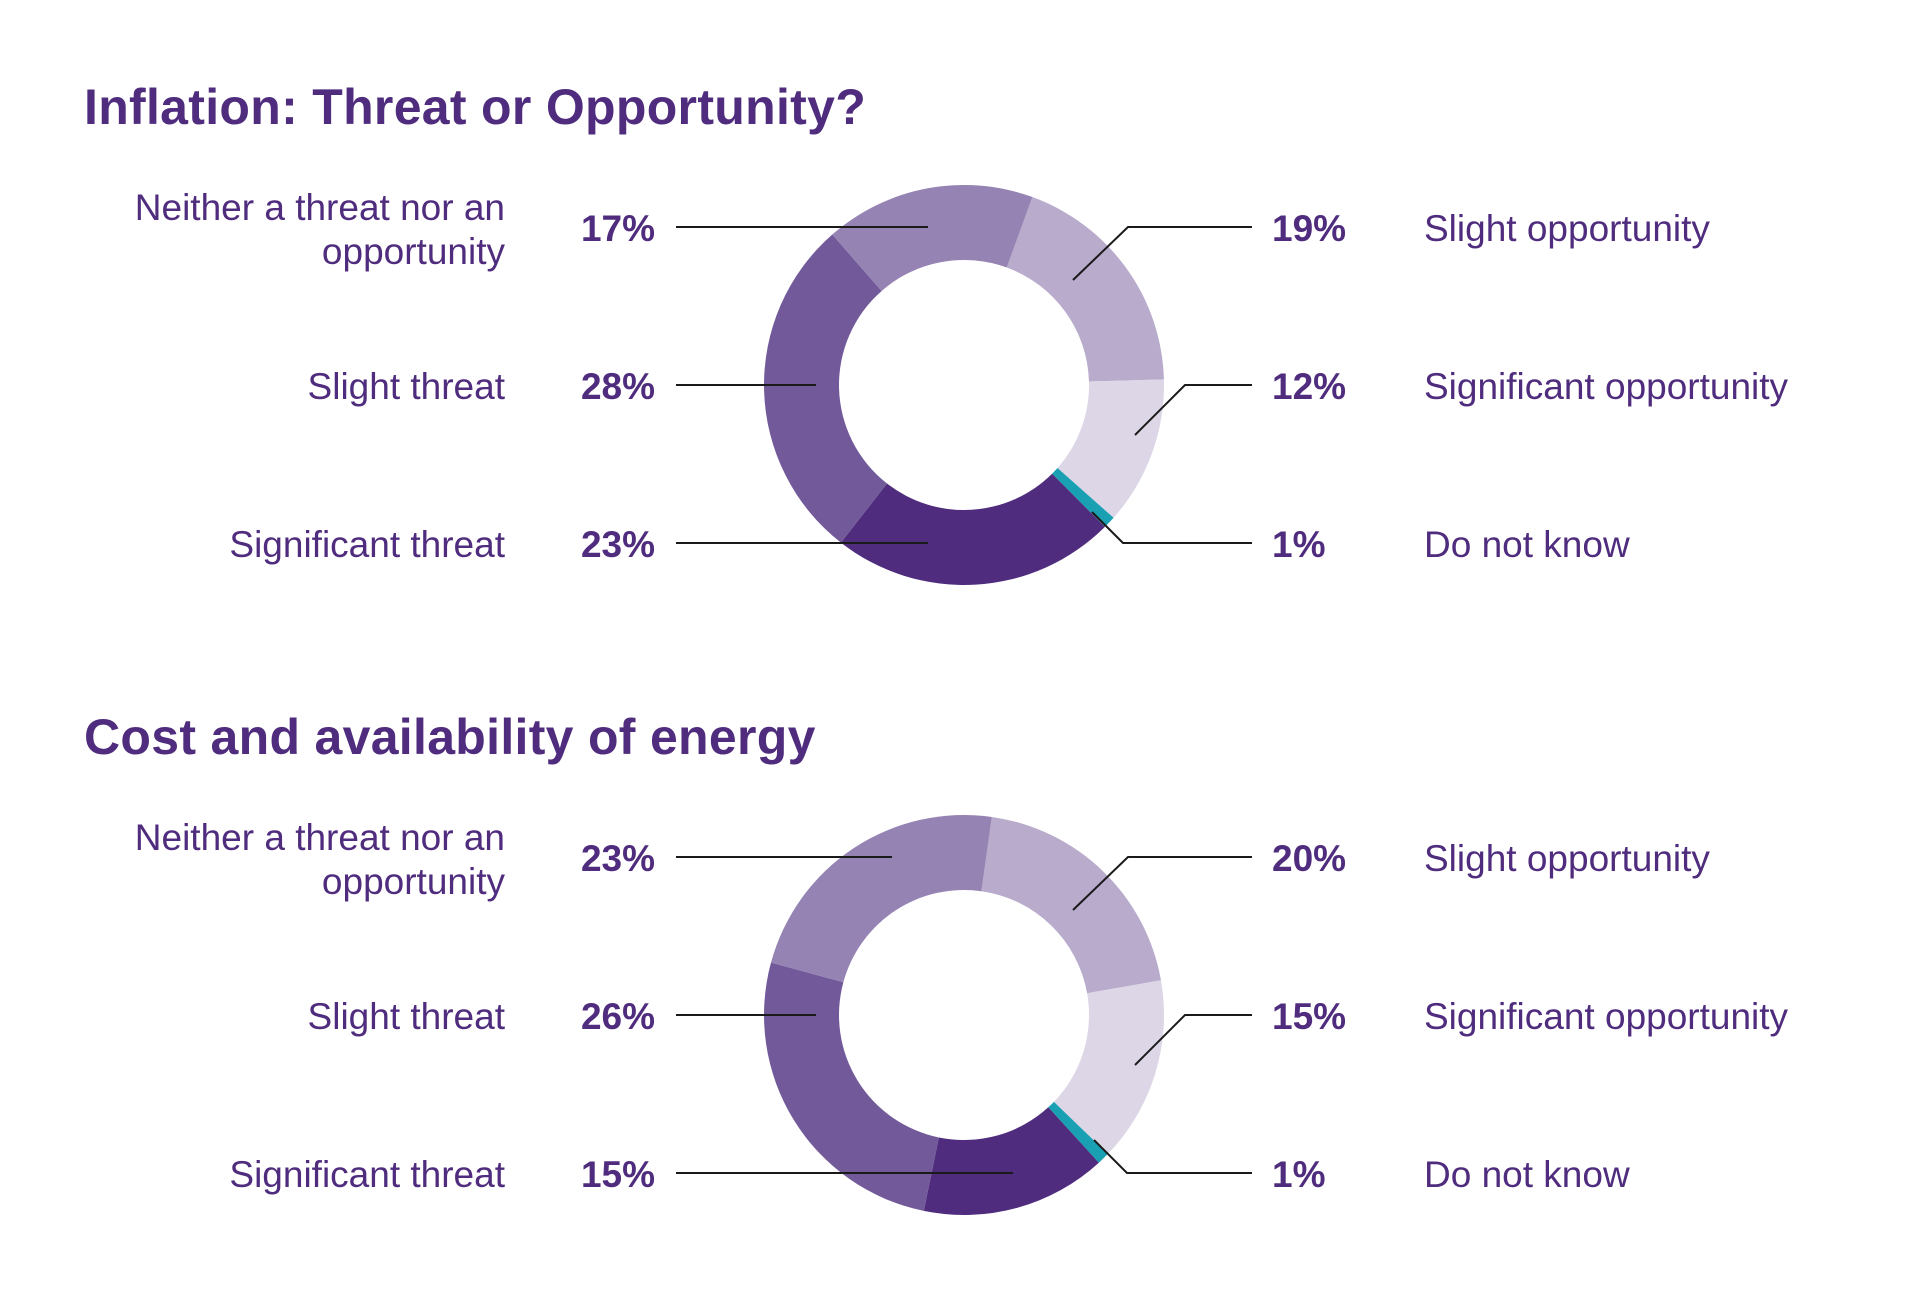  I want to click on value-significant-threat: 15%, so click(618, 1174).